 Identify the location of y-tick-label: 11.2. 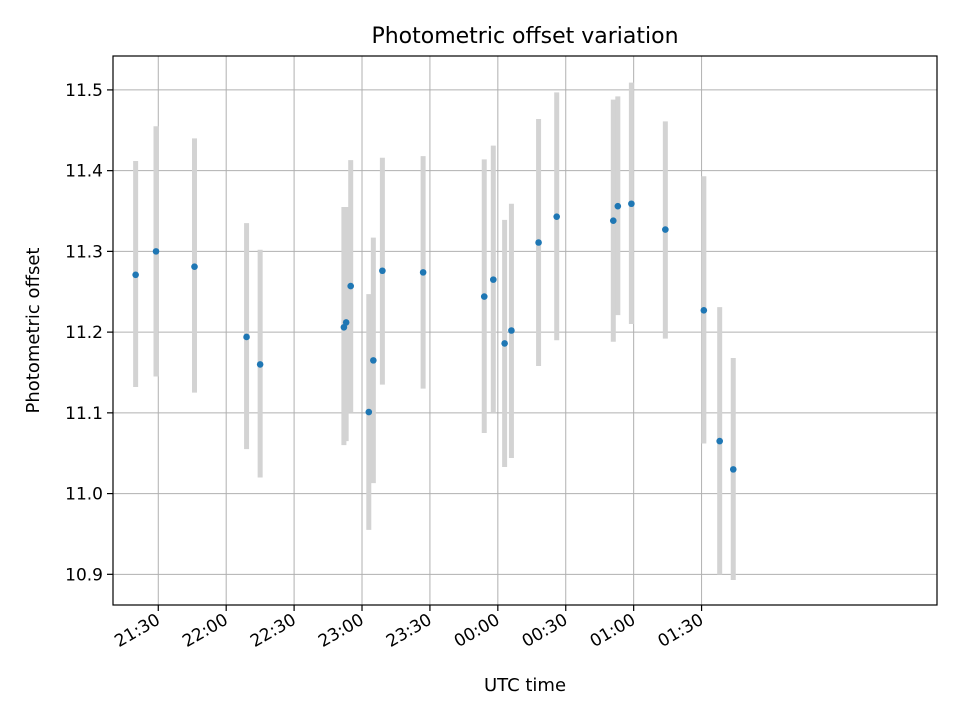
(84, 333).